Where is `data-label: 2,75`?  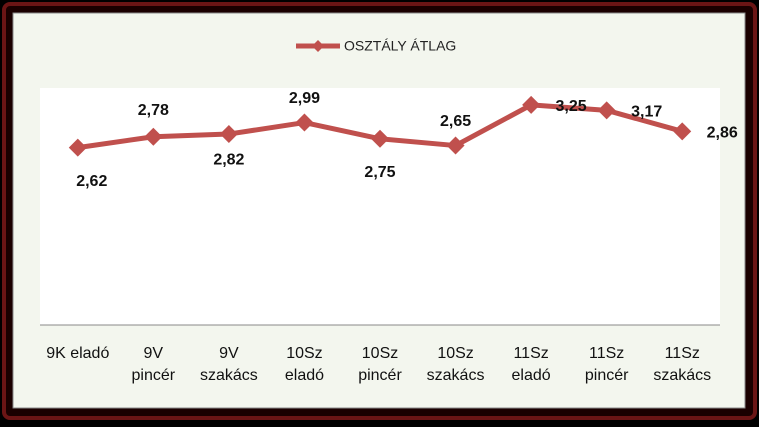 data-label: 2,75 is located at coordinates (379, 172).